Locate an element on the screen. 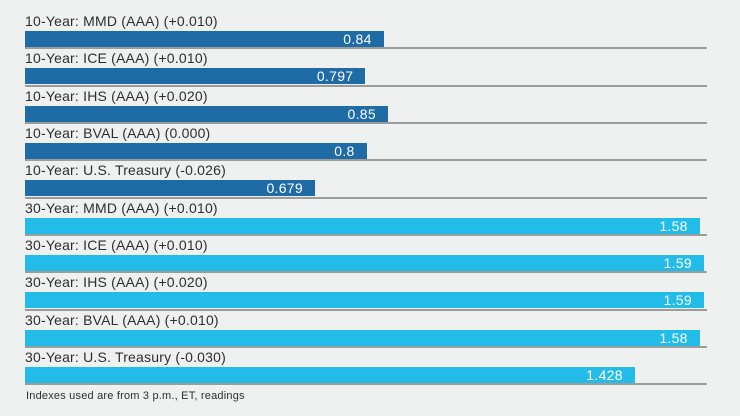 The height and width of the screenshot is (416, 740). bar-value: 0.679 is located at coordinates (284, 188).